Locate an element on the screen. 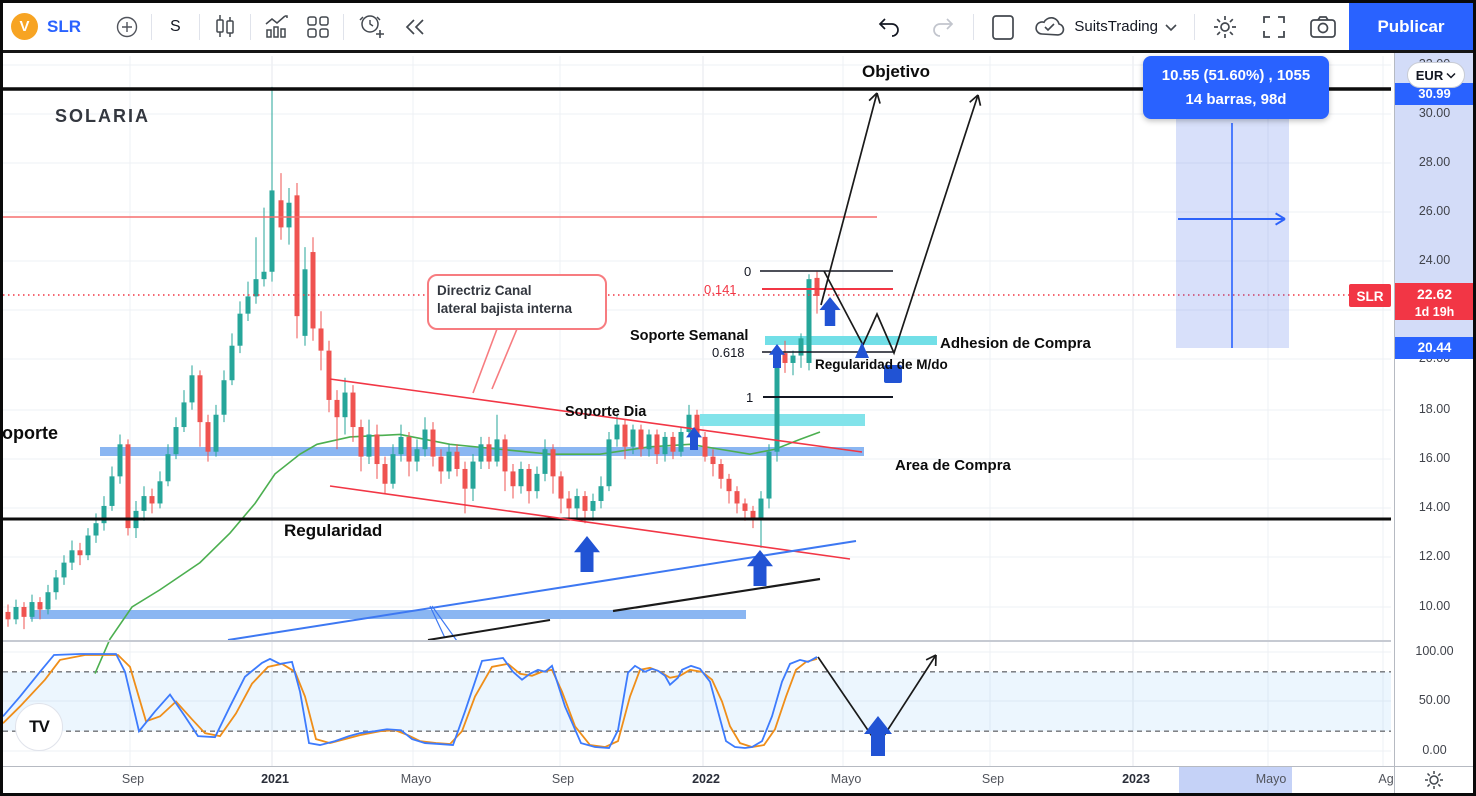  channel-lower-red is located at coordinates (590, 522).